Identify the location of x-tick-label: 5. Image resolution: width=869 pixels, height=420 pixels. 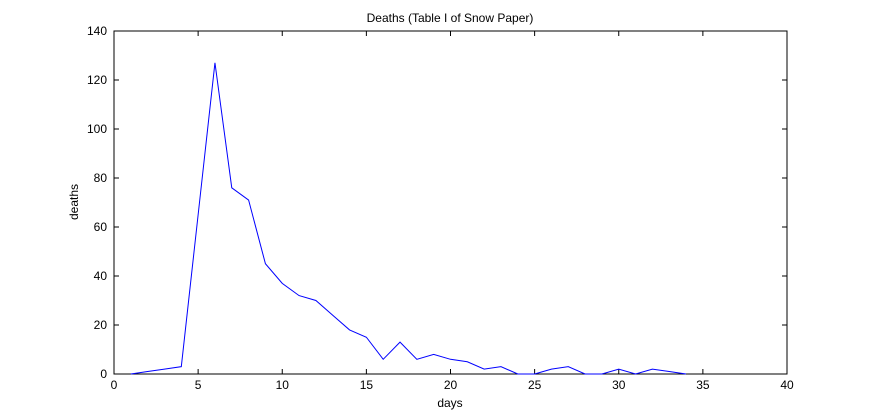
(198, 385).